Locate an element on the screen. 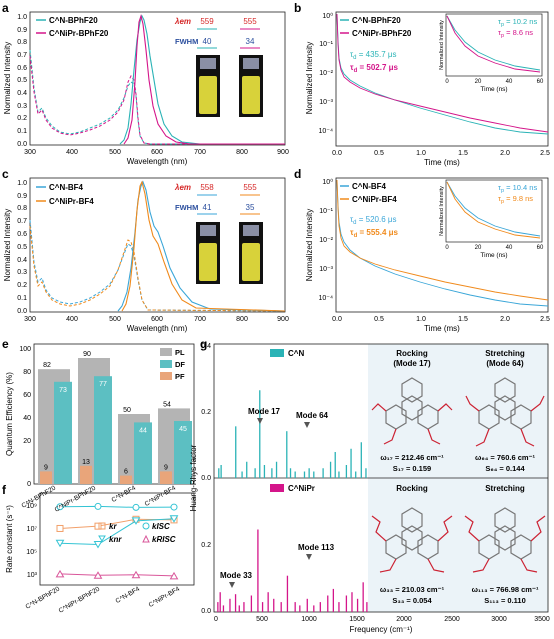 Image resolution: width=554 pixels, height=639 pixels. lambda-value-2: 555 is located at coordinates (250, 187).